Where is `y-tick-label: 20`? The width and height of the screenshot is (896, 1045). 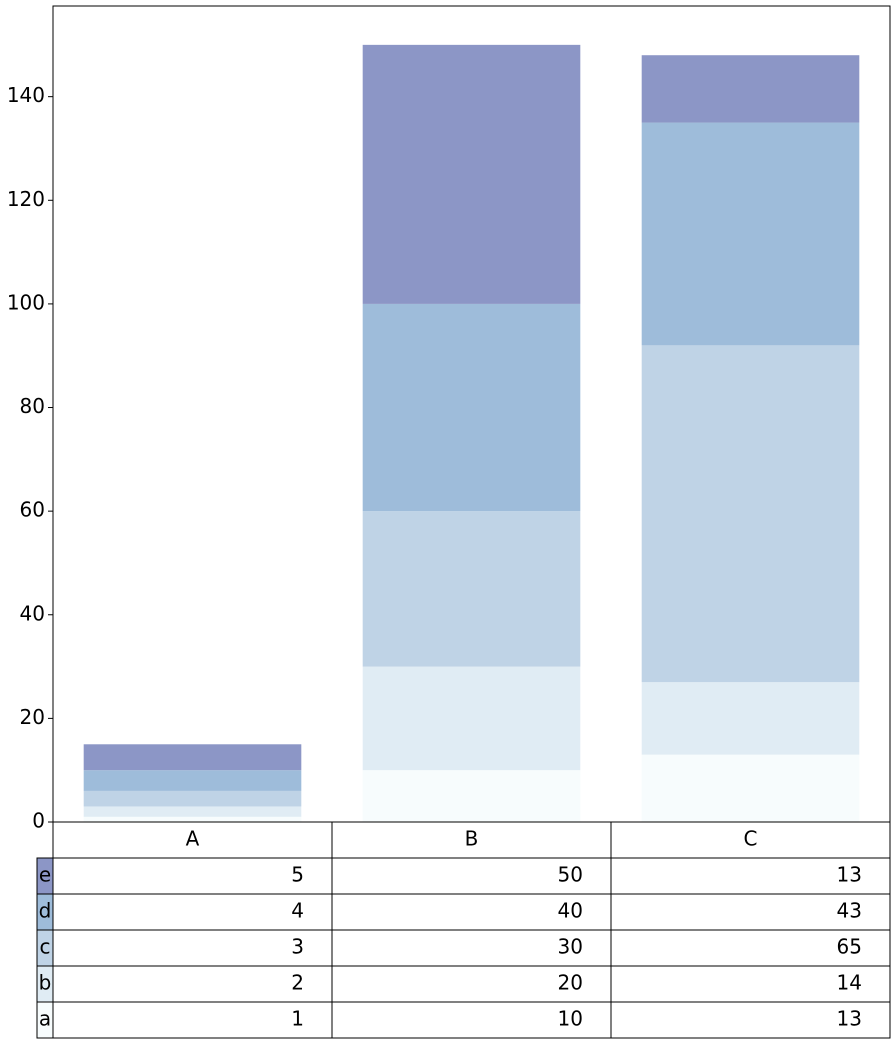 y-tick-label: 20 is located at coordinates (32, 717).